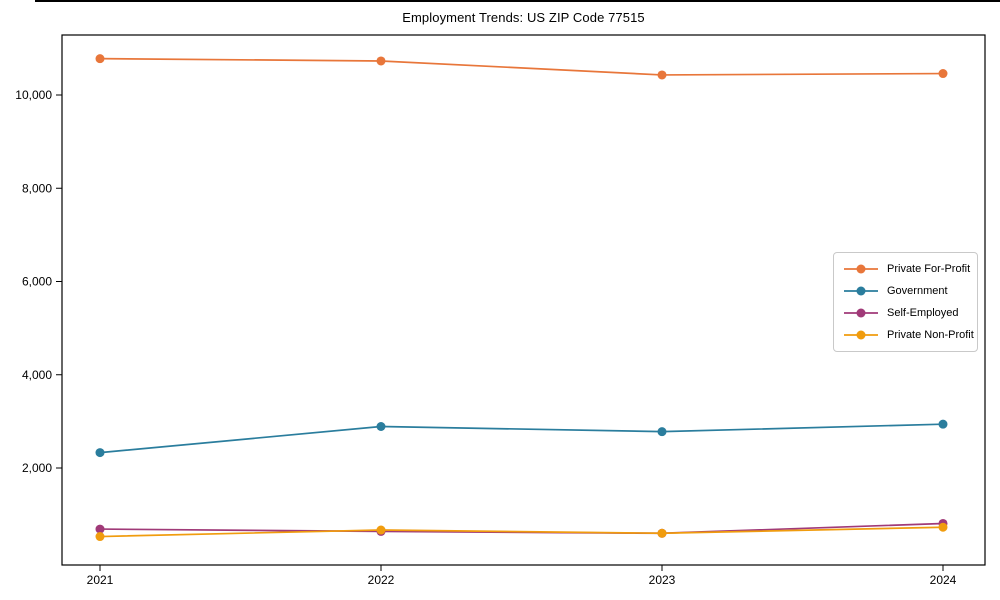  Describe the element at coordinates (929, 269) in the screenshot. I see `legend-label: Private For-Profit` at that location.